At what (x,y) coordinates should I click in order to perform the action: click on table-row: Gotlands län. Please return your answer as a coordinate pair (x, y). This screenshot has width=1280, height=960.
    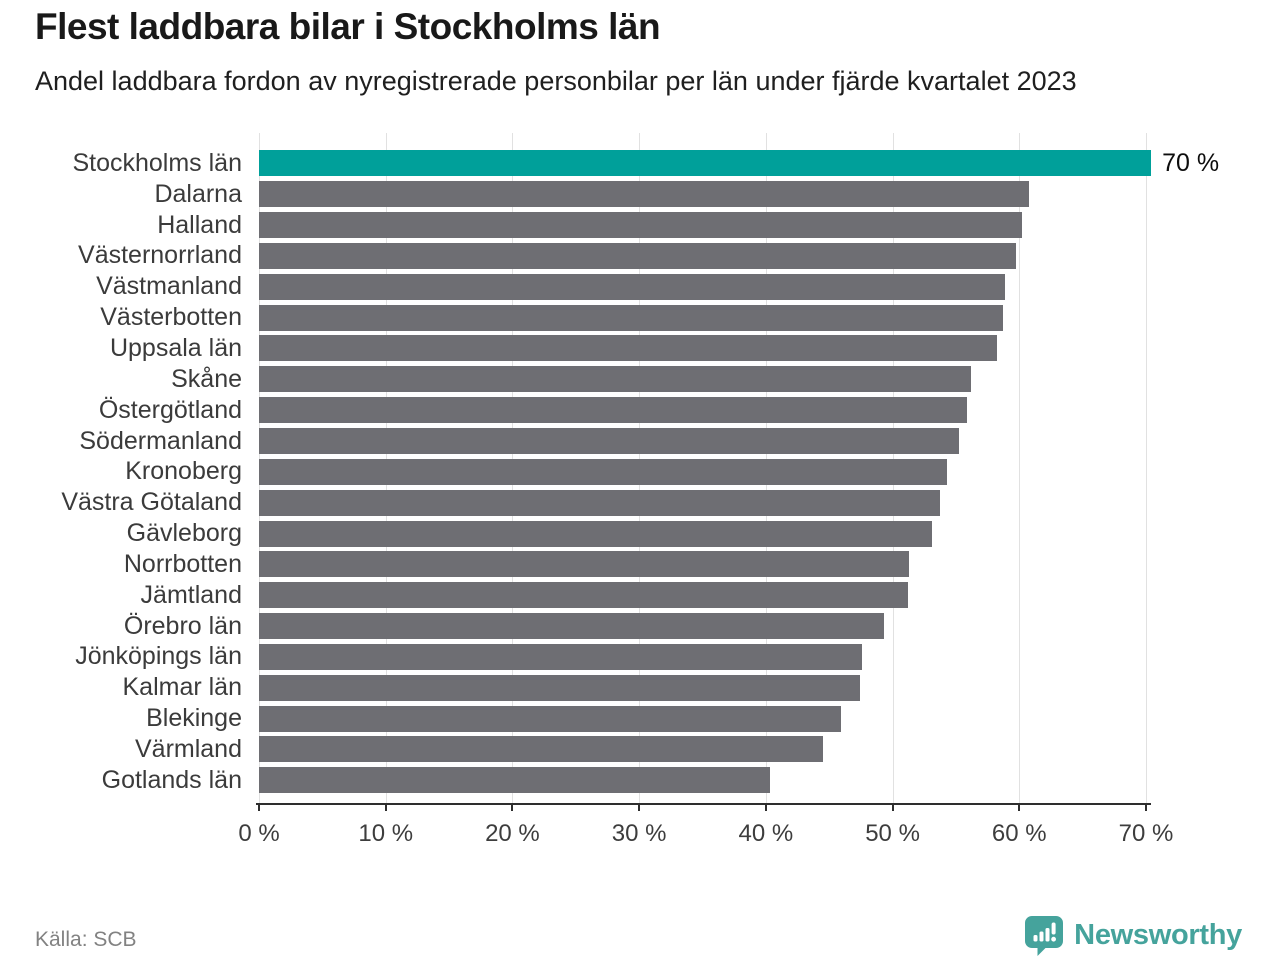
    Looking at the image, I should click on (640, 780).